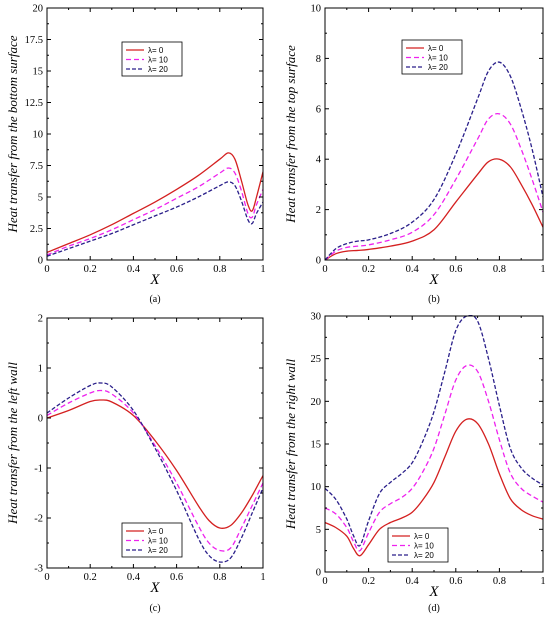 Image resolution: width=550 pixels, height=621 pixels. I want to click on y-tick-label: 17.5, so click(34, 40).